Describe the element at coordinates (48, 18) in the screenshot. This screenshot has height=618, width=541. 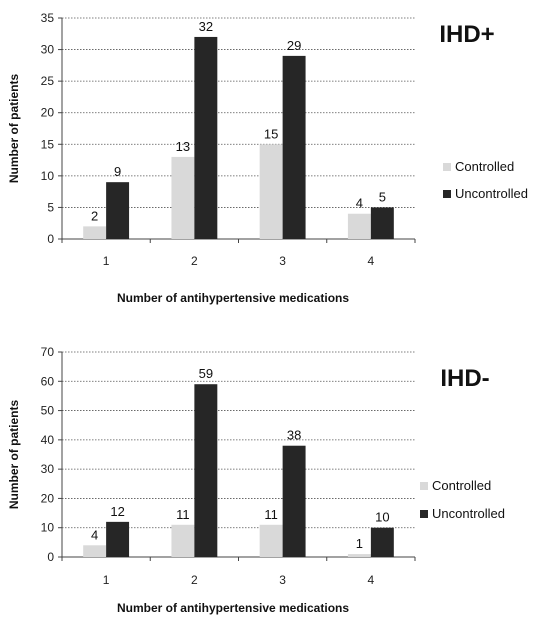
I see `y-tick-label: 35` at that location.